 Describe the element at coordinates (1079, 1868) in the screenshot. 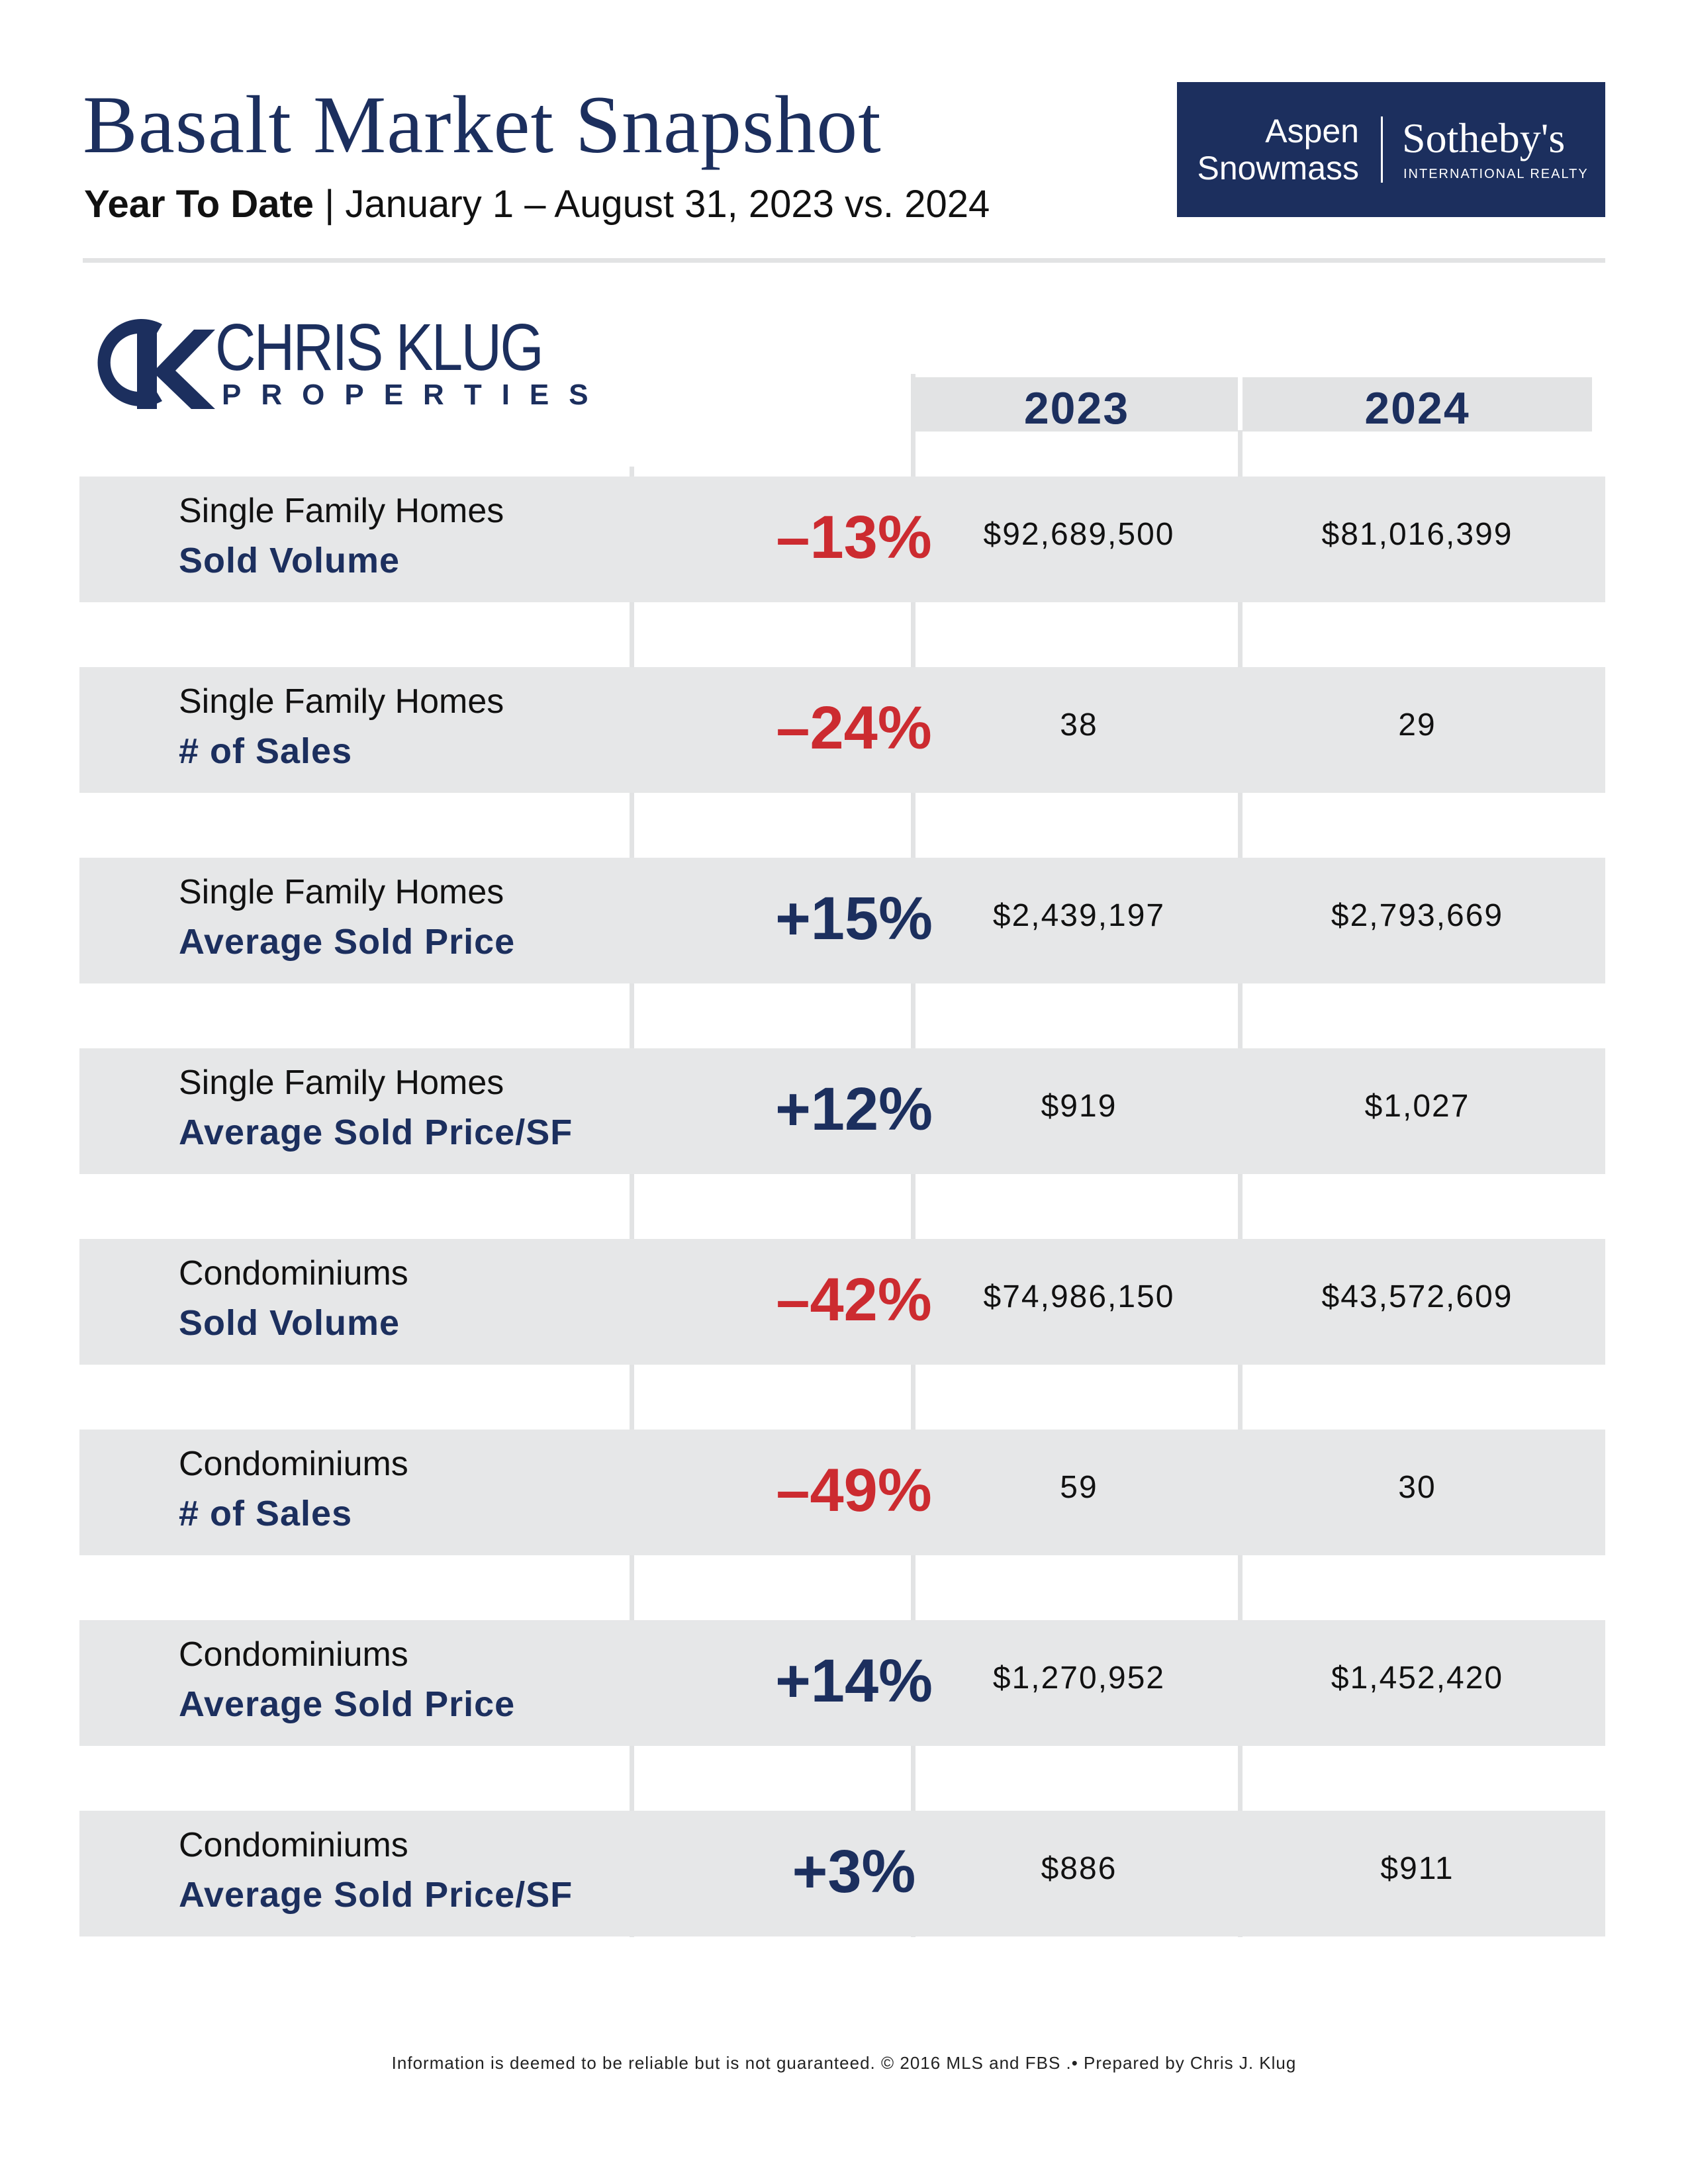

I see `row-value-2023: $886` at that location.